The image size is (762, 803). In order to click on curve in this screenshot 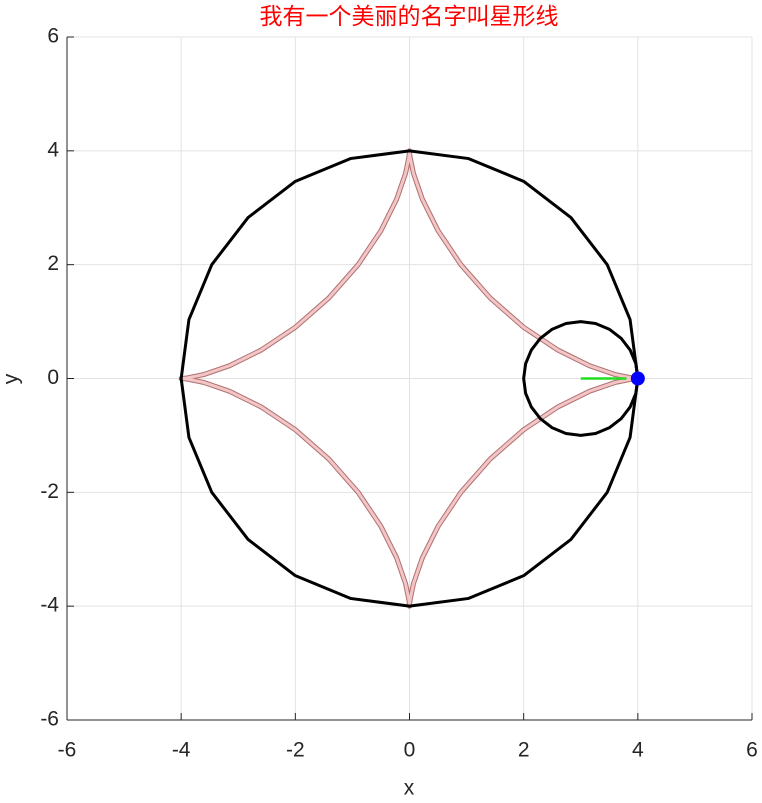, I will do `click(581, 378)`.